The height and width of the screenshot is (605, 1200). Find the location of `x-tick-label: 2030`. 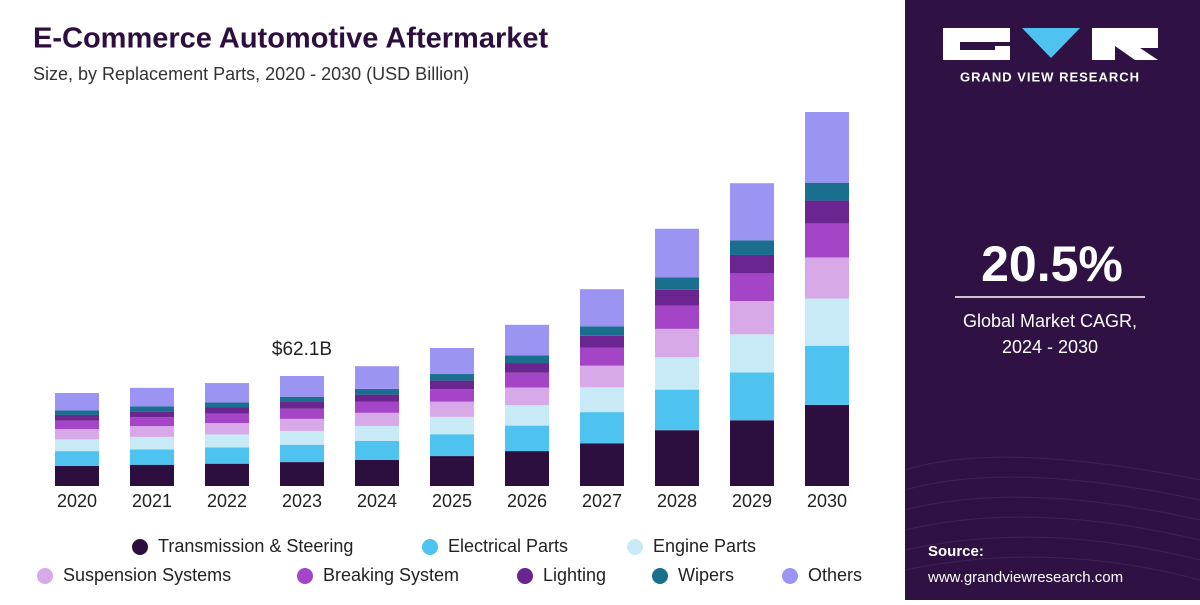

x-tick-label: 2030 is located at coordinates (827, 501).